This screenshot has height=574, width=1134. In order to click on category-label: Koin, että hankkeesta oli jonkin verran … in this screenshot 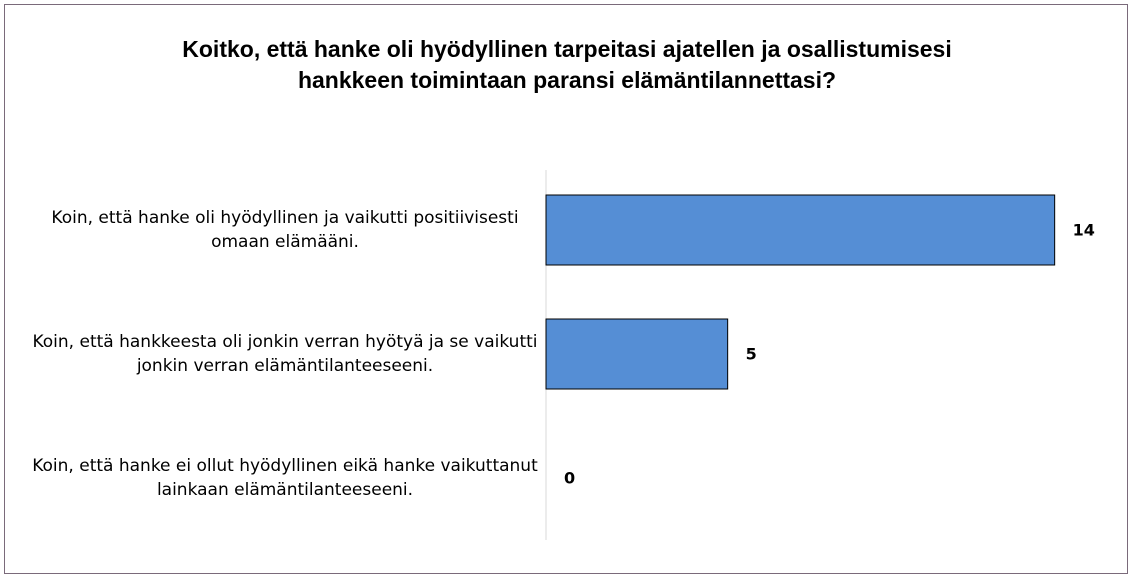, I will do `click(285, 354)`.